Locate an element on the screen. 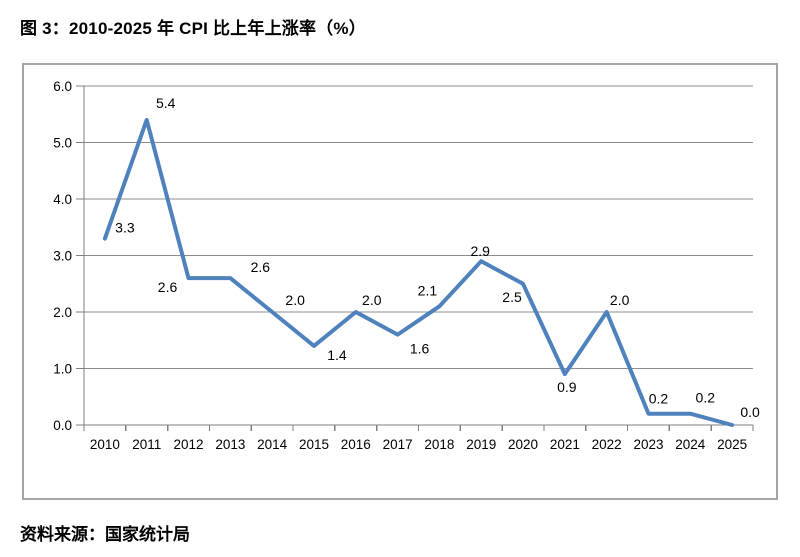  x-tick-label: 2015 is located at coordinates (314, 444).